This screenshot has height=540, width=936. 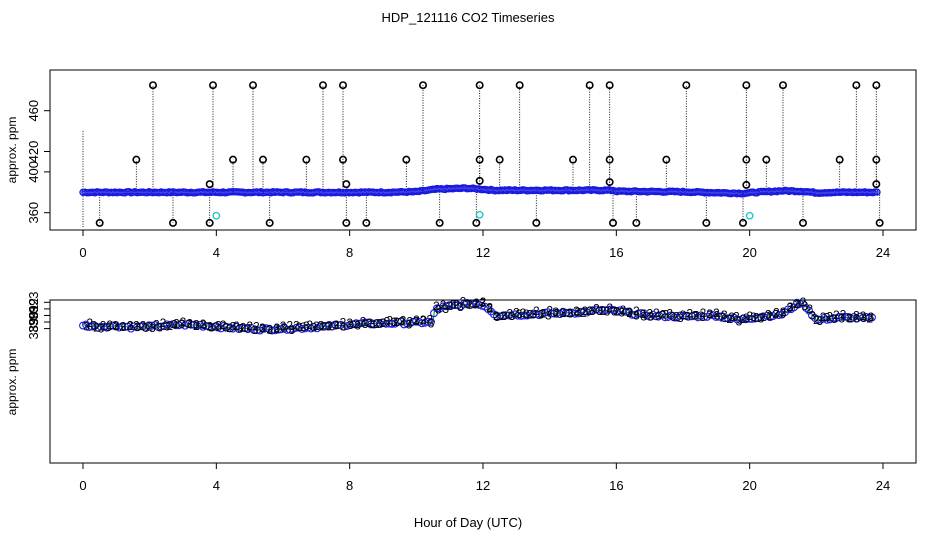 I want to click on top-x-tick-label: 16, so click(x=616, y=252).